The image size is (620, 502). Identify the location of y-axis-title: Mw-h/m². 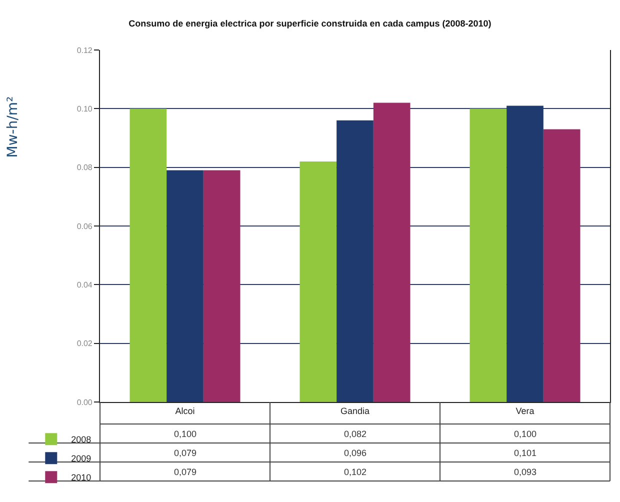
(12, 127).